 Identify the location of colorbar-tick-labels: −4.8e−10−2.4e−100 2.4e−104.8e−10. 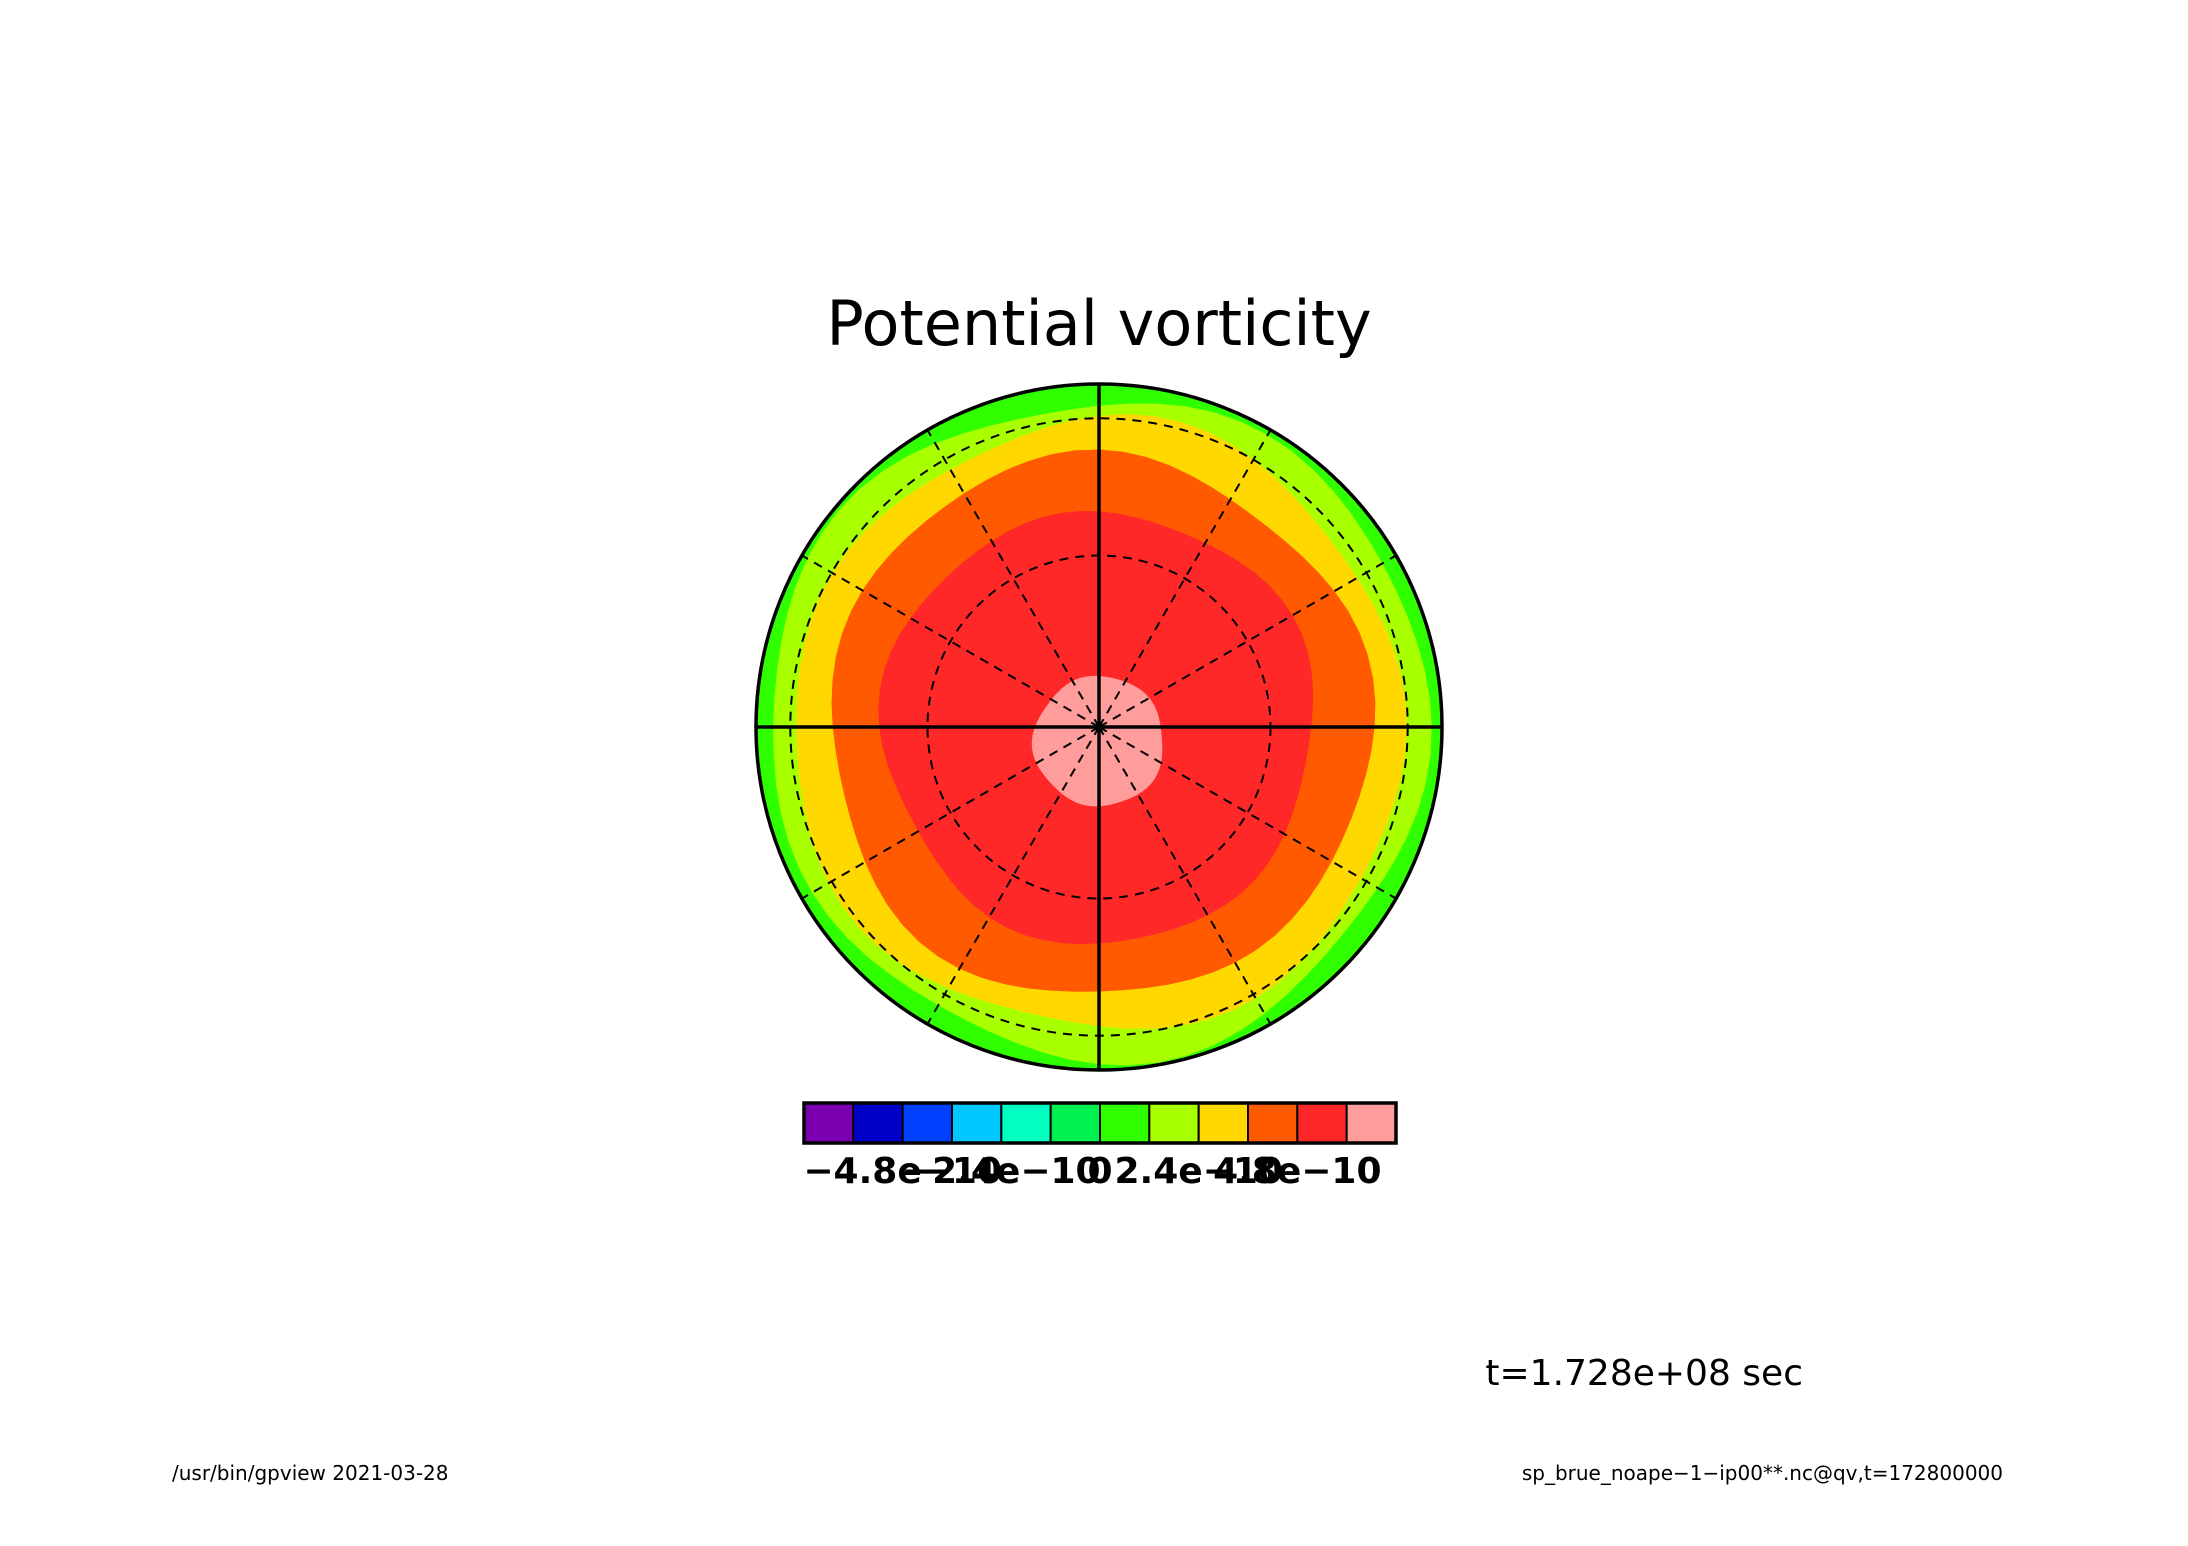
(1092, 1171).